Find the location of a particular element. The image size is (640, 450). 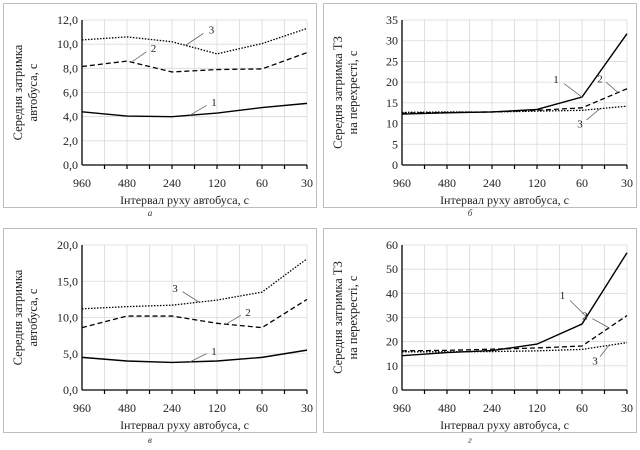

y-tick-label: 2,0 is located at coordinates (70, 141).